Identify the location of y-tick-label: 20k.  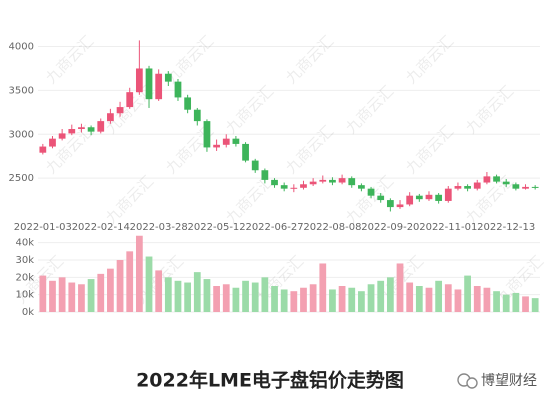
(24, 277).